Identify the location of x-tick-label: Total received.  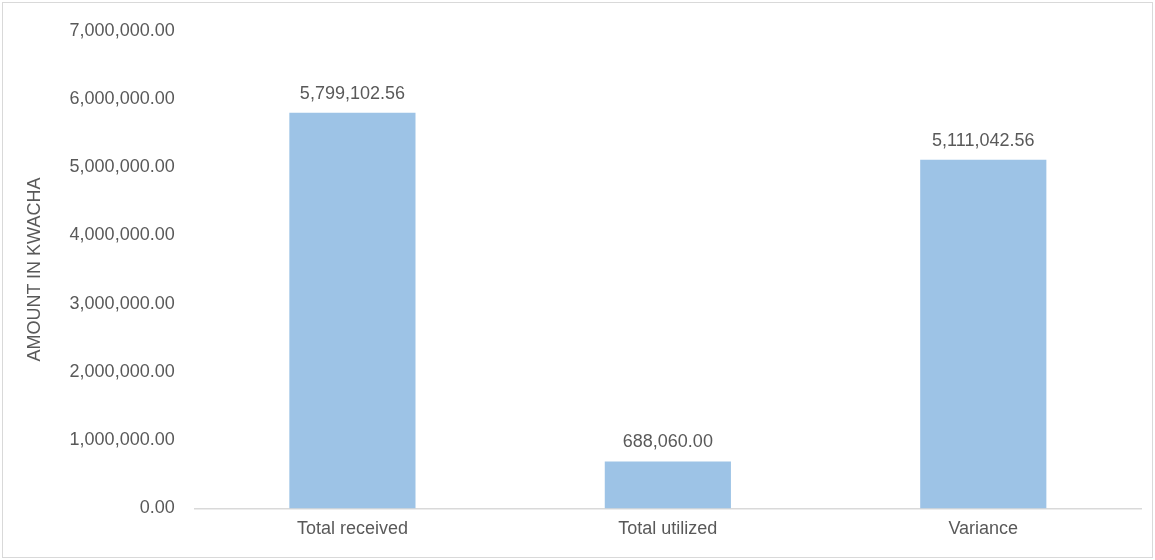
(352, 528).